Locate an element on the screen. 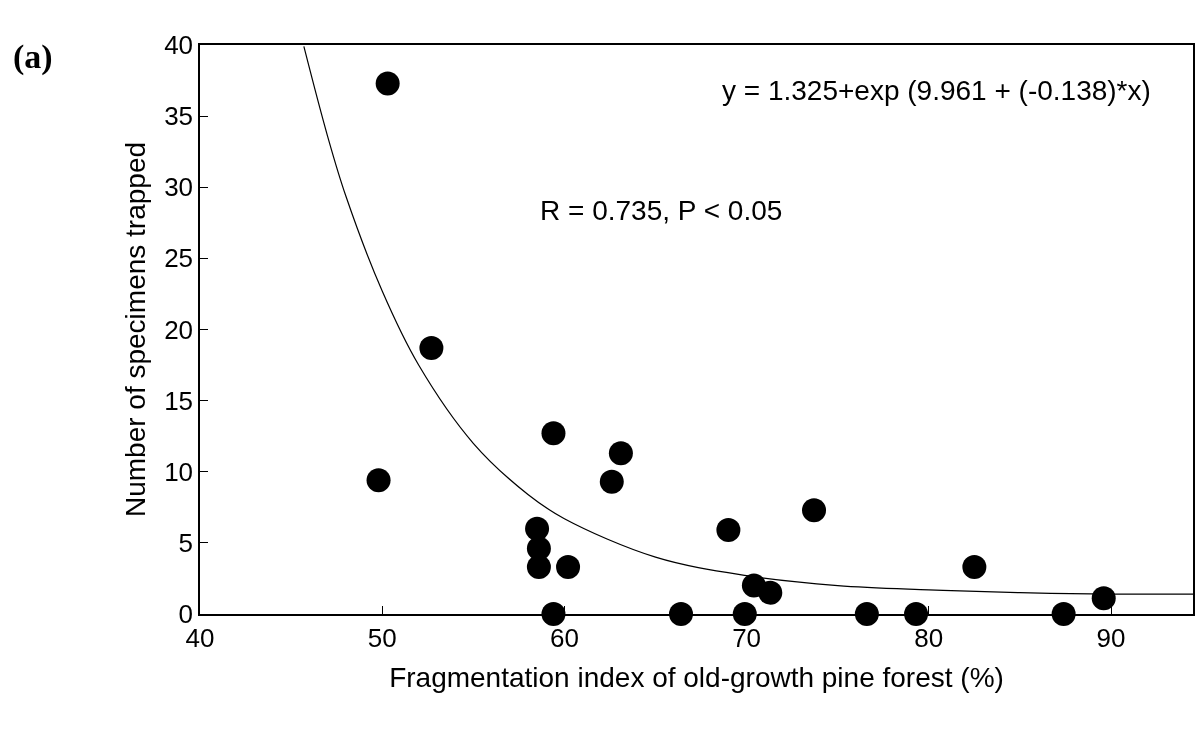 The image size is (1201, 742). y-tick-label: 30 is located at coordinates (179, 187).